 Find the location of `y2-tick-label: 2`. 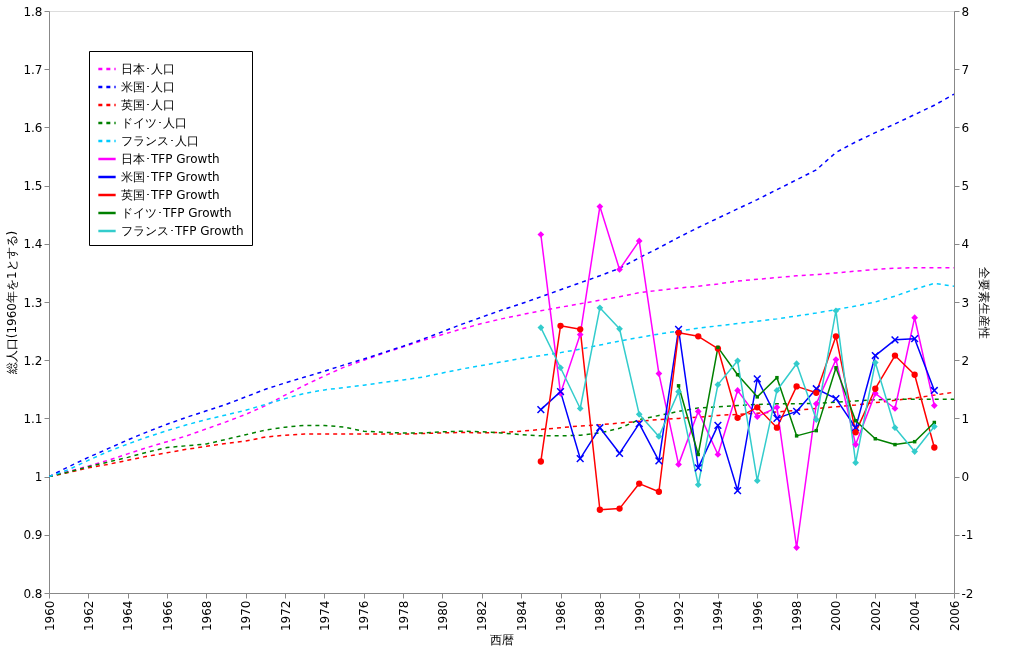

y2-tick-label: 2 is located at coordinates (965, 360).